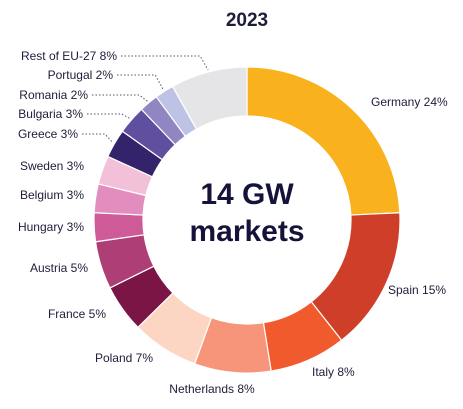 Image resolution: width=463 pixels, height=409 pixels. Describe the element at coordinates (409, 102) in the screenshot. I see `label-germany-24: Germany 24%` at that location.